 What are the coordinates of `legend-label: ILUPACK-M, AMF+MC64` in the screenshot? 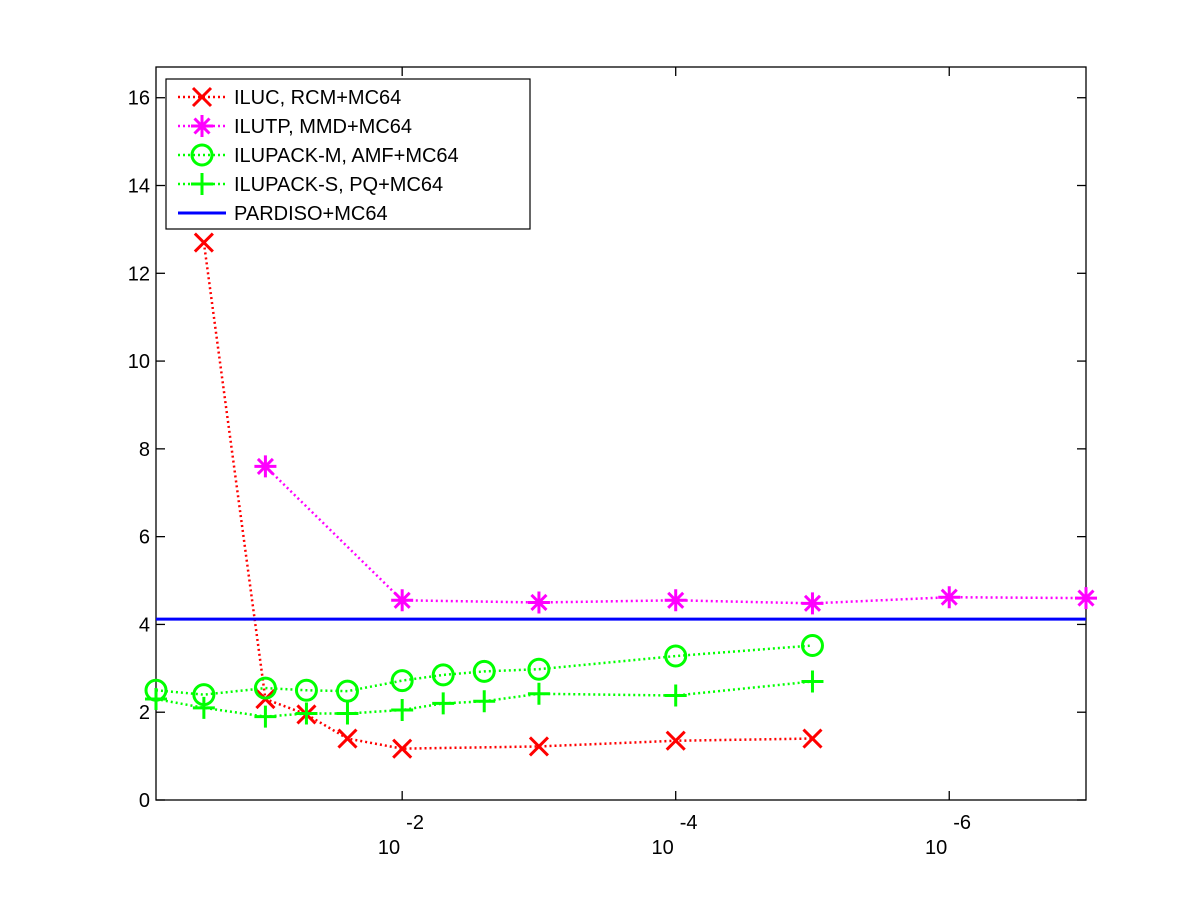 It's located at (346, 156).